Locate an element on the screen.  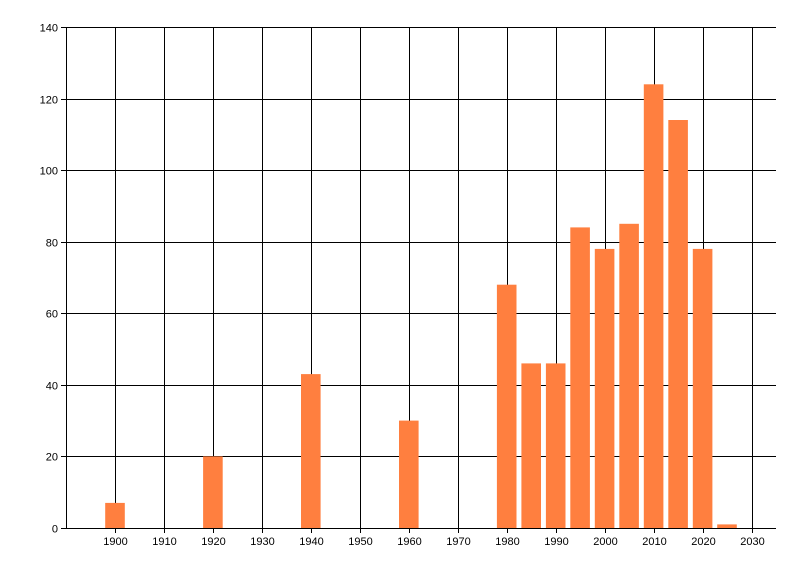
bar-2015 is located at coordinates (678, 324).